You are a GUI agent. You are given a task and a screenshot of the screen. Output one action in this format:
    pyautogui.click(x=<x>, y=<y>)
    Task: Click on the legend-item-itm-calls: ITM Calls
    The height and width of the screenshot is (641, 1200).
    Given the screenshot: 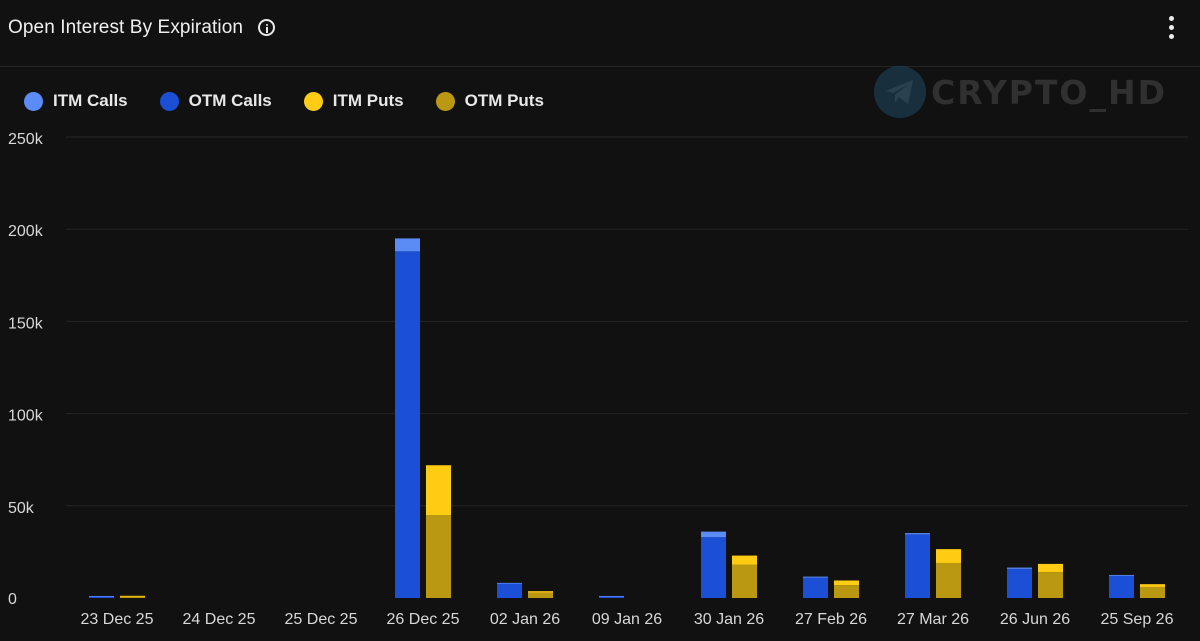 What is the action you would take?
    pyautogui.click(x=76, y=101)
    